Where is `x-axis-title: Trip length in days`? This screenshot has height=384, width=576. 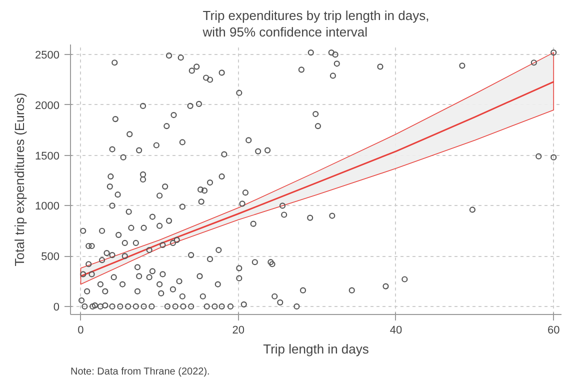 x-axis-title: Trip length in days is located at coordinates (316, 349).